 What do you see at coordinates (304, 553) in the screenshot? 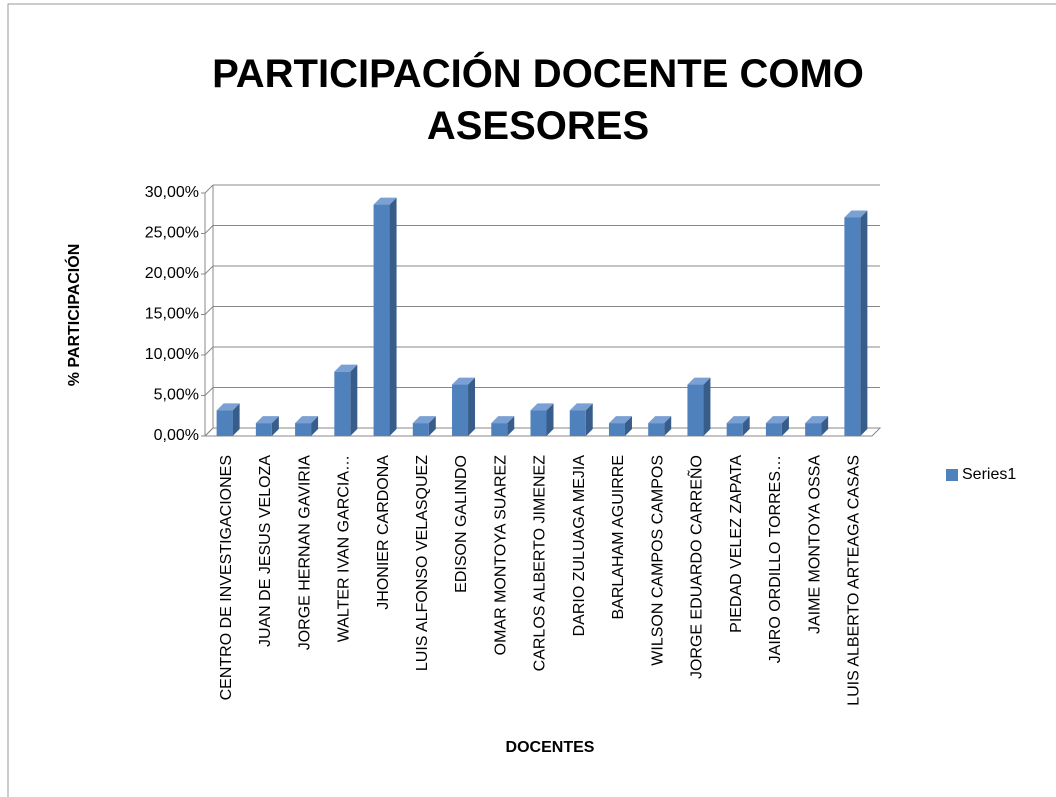
I see `x-tick-label: JORGE HERNAN GAVIRIA` at bounding box center [304, 553].